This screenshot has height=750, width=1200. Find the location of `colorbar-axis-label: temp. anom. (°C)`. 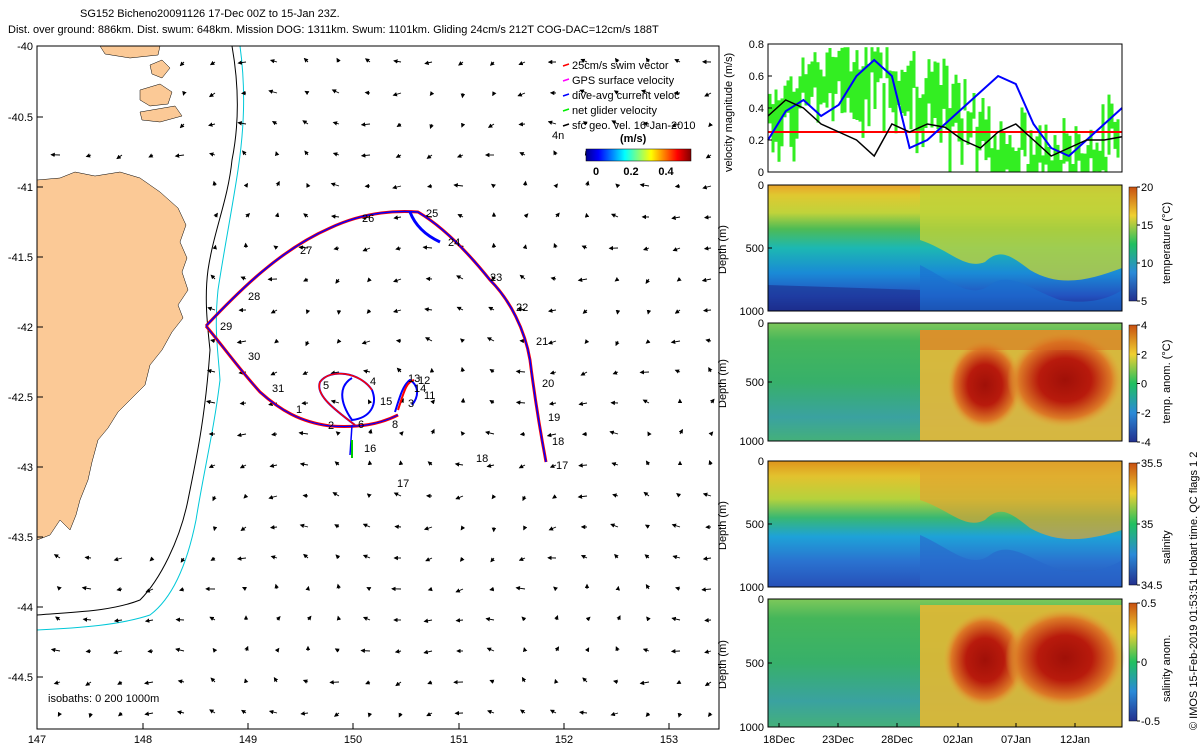

colorbar-axis-label: temp. anom. (°C) is located at coordinates (1167, 382).